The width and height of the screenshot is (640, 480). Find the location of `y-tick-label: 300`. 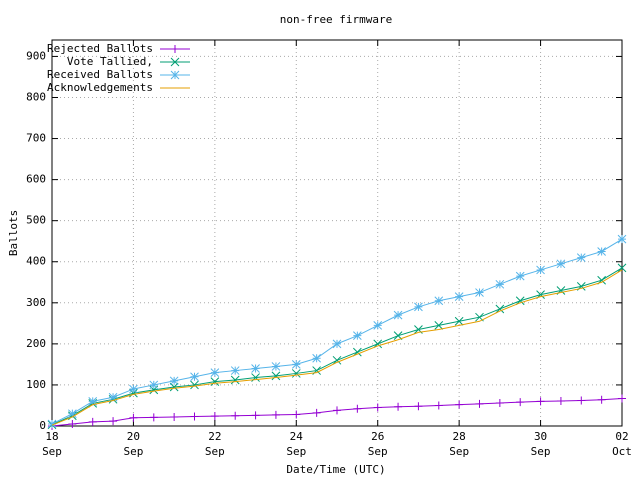

y-tick-label: 300 is located at coordinates (36, 302).